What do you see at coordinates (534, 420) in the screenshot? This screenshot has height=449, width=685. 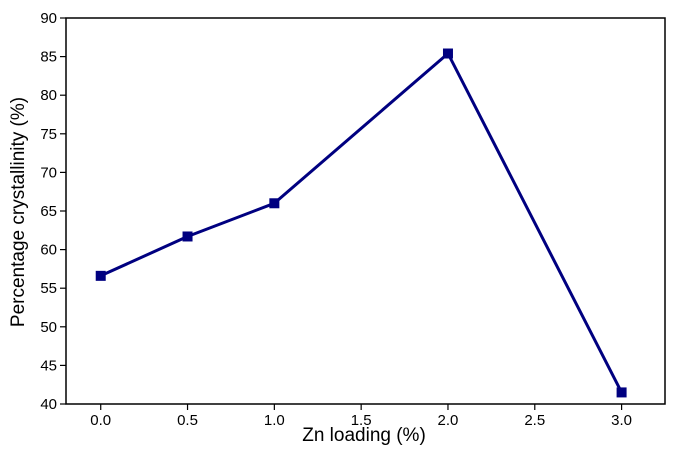 I see `x-tick-label: 2.5` at bounding box center [534, 420].